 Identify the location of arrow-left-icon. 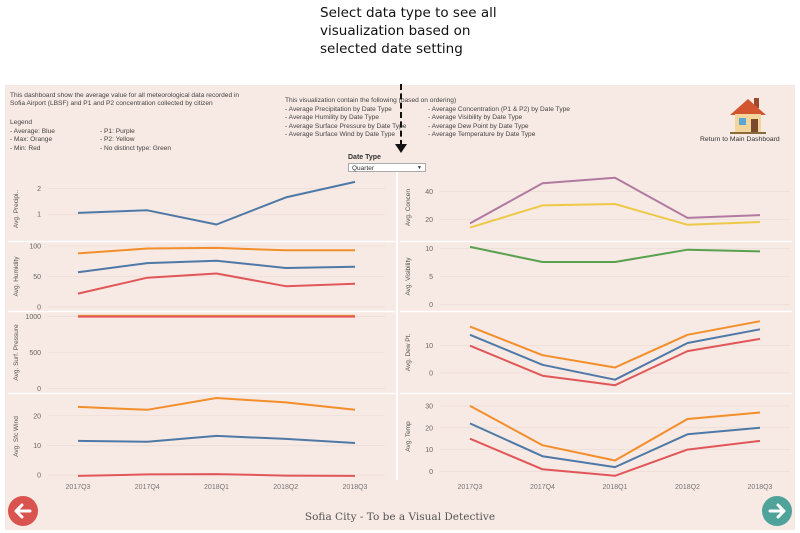
(23, 511).